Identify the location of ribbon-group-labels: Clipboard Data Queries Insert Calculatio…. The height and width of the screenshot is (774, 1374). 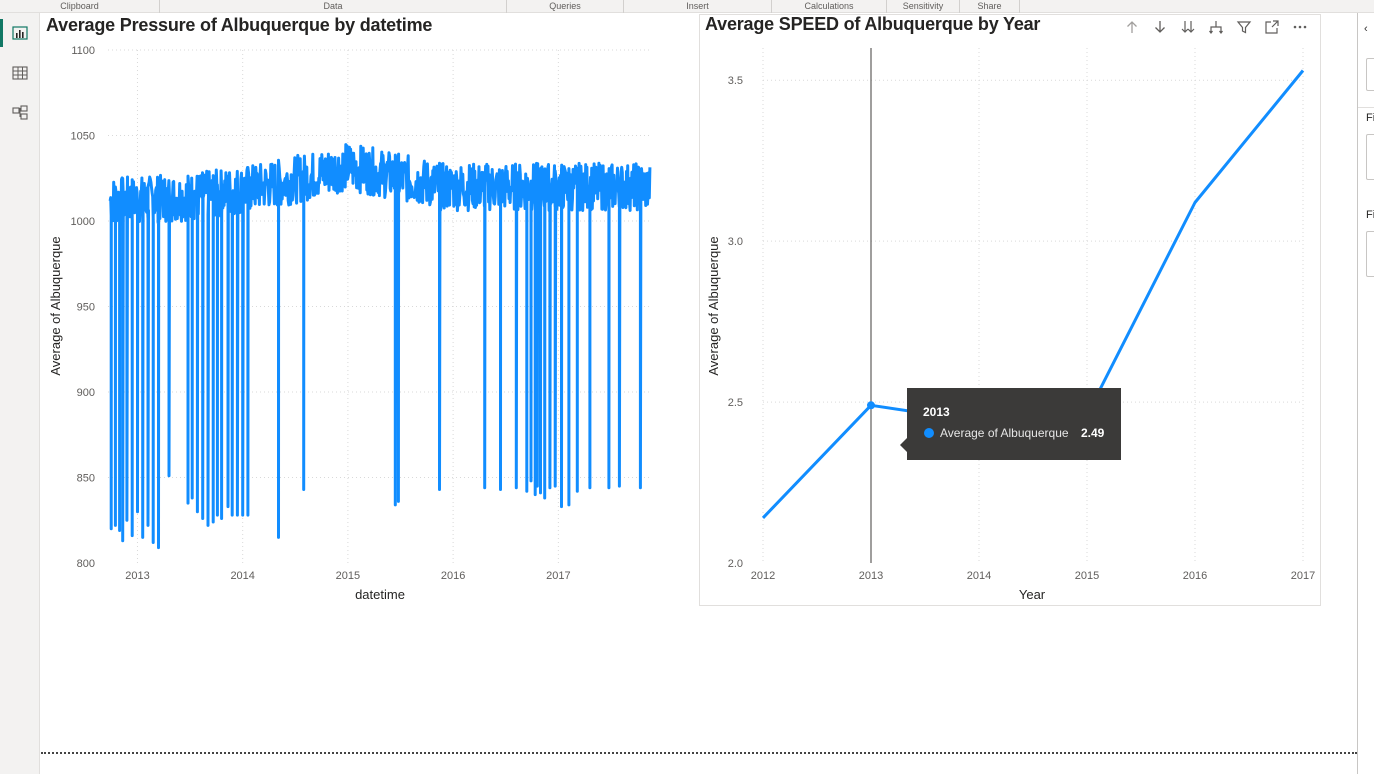
(687, 6).